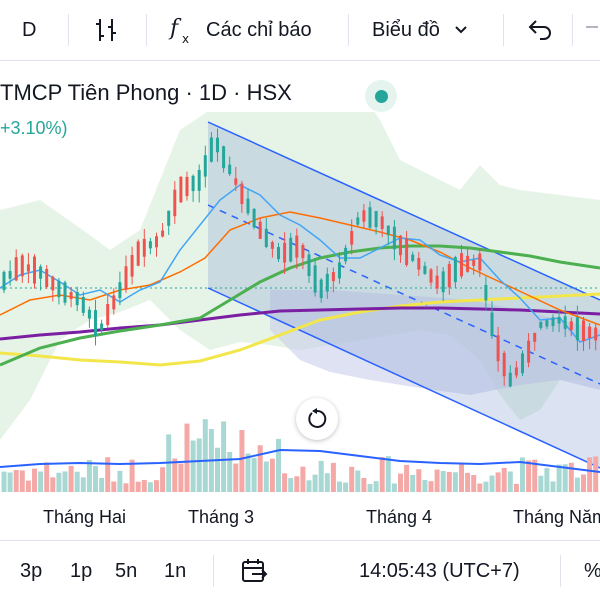 The height and width of the screenshot is (601, 600). What do you see at coordinates (175, 571) in the screenshot?
I see `range-button-1n: 1n` at bounding box center [175, 571].